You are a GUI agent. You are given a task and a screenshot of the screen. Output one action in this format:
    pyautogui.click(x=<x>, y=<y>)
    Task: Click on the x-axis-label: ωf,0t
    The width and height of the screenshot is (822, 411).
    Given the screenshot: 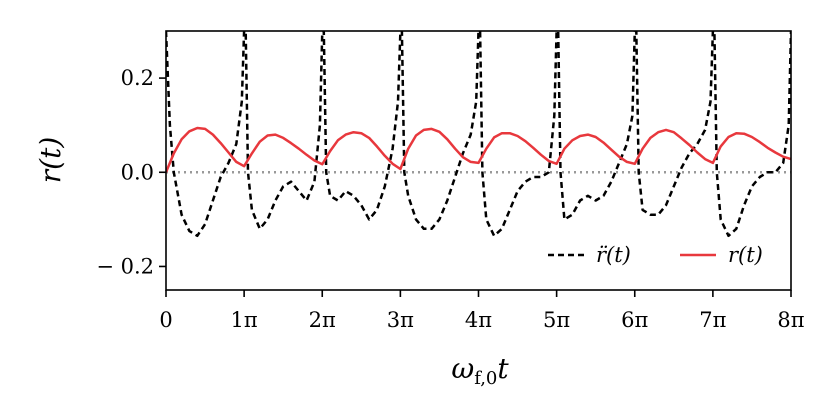 What is the action you would take?
    pyautogui.click(x=480, y=370)
    